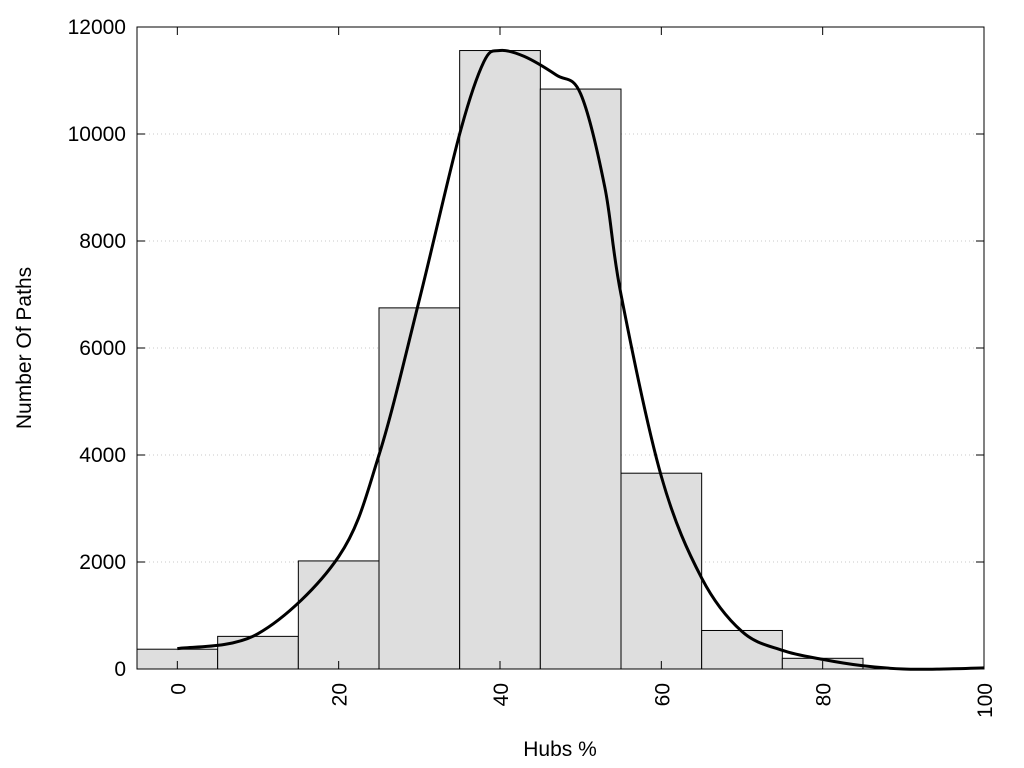 This screenshot has width=1024, height=768. What do you see at coordinates (97, 134) in the screenshot?
I see `y-tick-label: 10000` at bounding box center [97, 134].